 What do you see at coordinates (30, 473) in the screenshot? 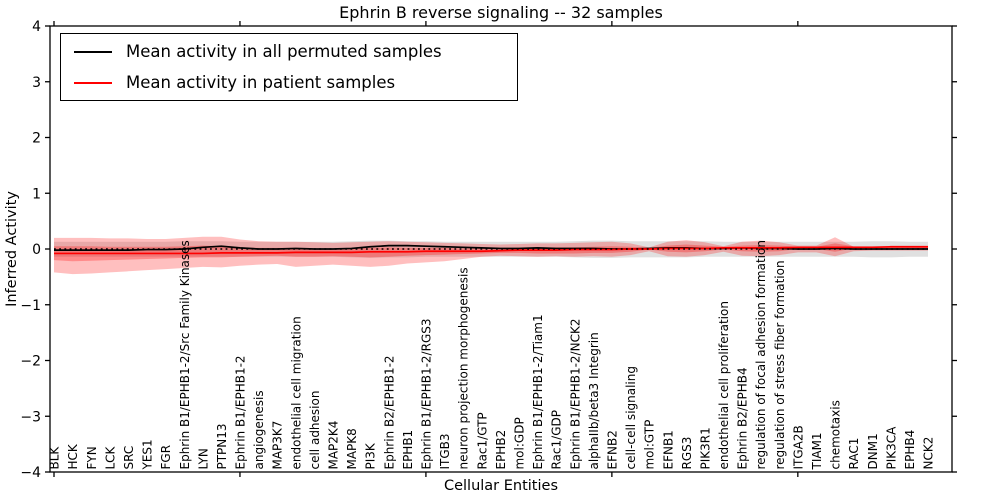
I see `y-tick-label: −4` at bounding box center [30, 473].